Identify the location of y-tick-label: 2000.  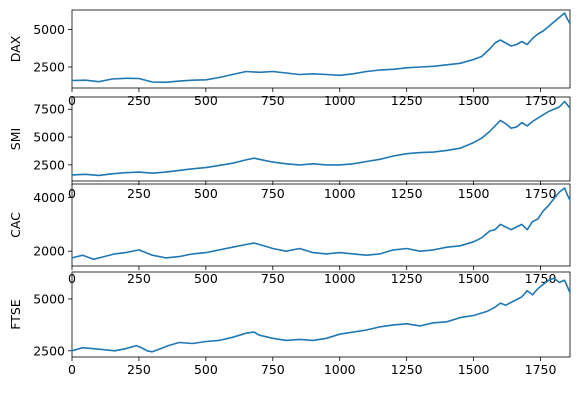
(49, 251).